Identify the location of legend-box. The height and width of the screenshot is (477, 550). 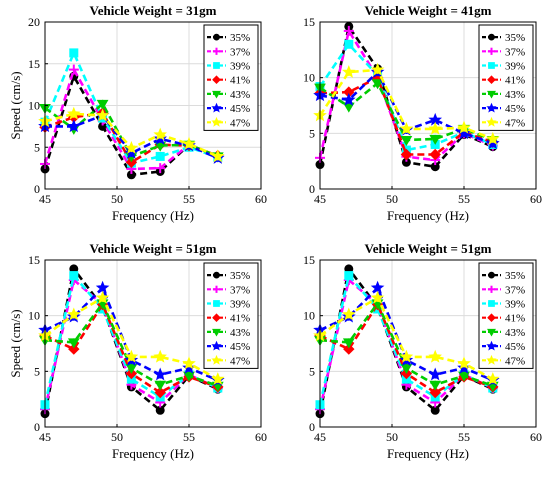
(231, 77).